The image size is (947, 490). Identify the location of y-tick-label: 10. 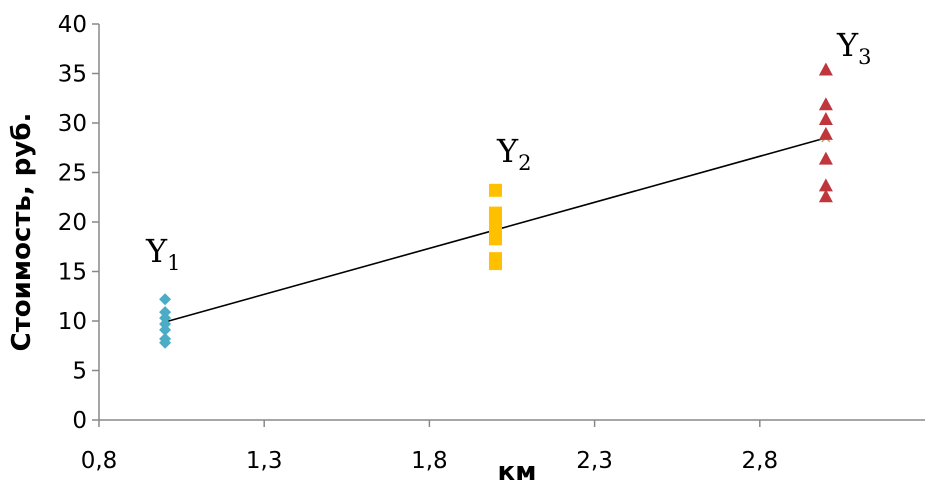
(72, 322).